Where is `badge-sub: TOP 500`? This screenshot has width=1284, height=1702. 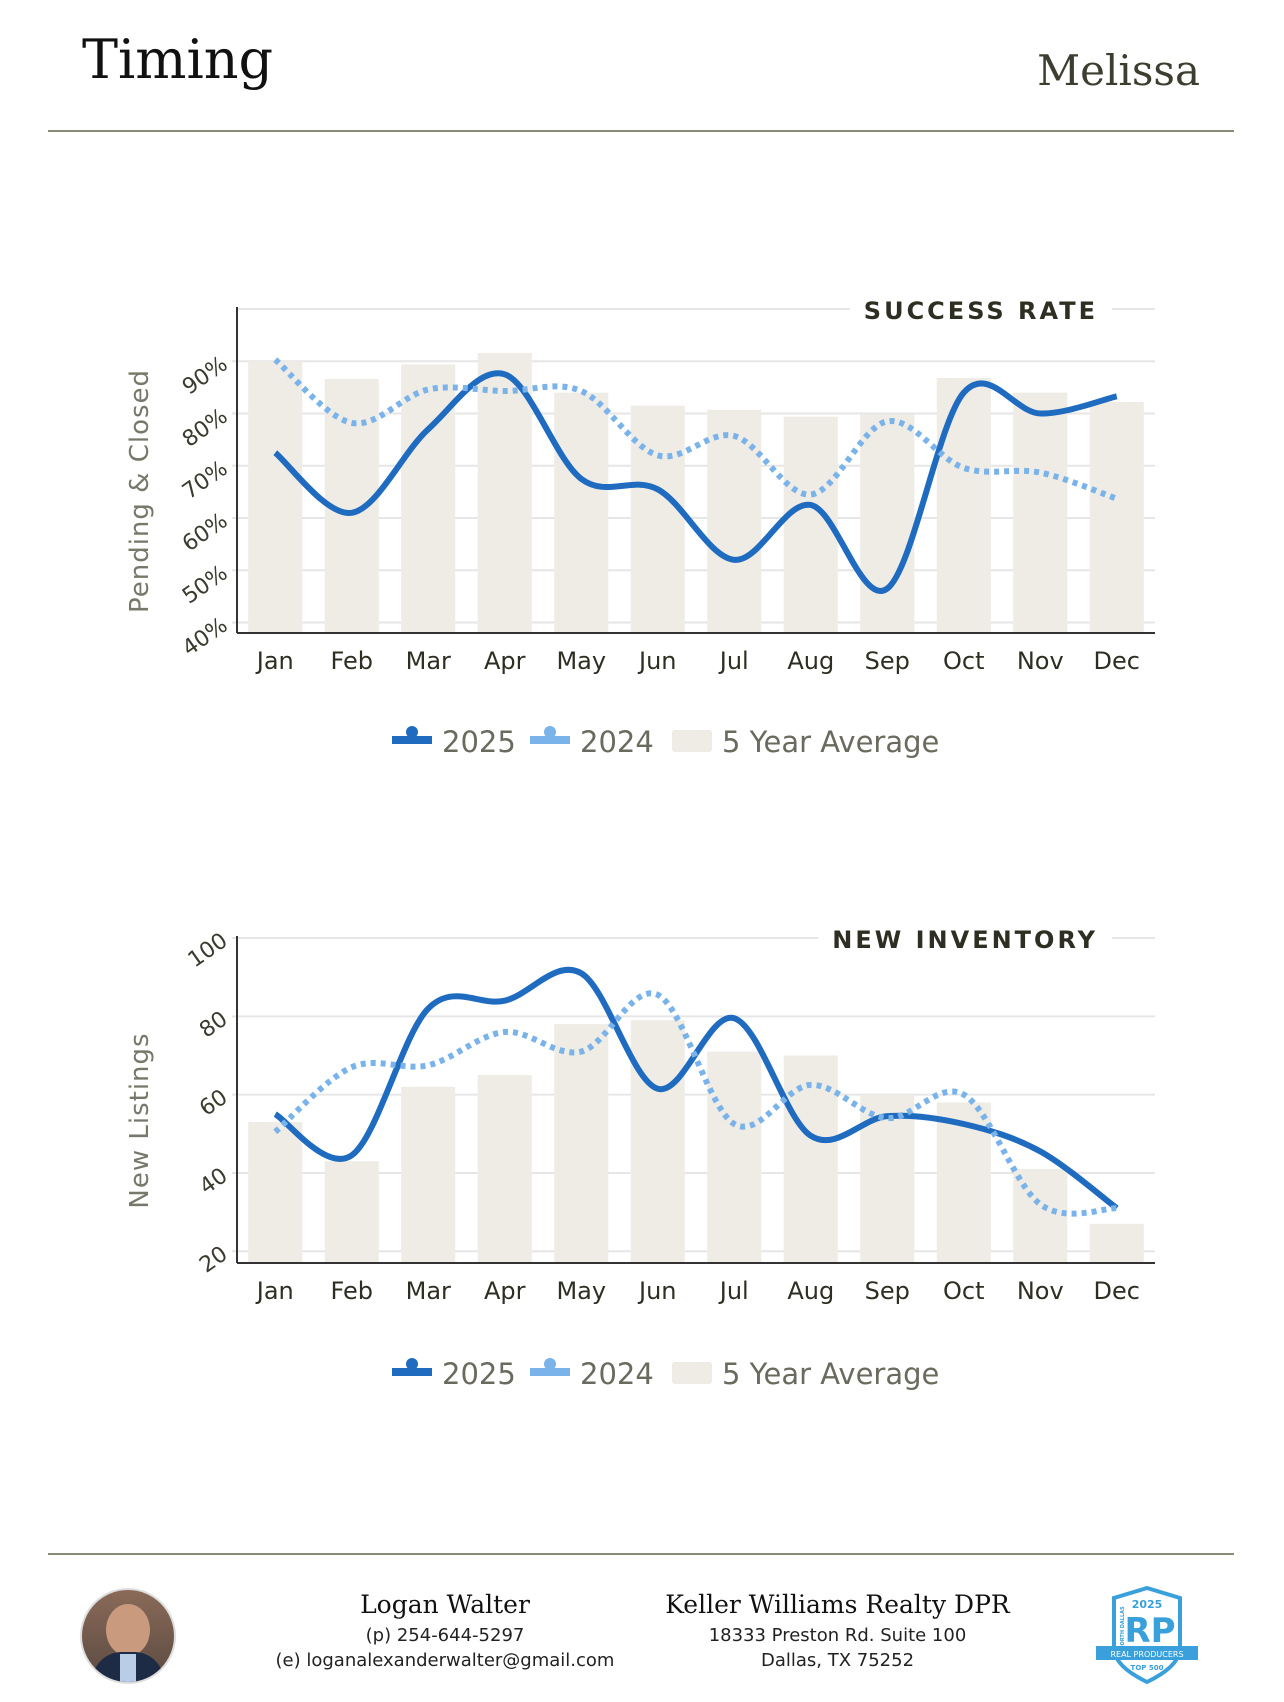
badge-sub: TOP 500 is located at coordinates (1147, 1668).